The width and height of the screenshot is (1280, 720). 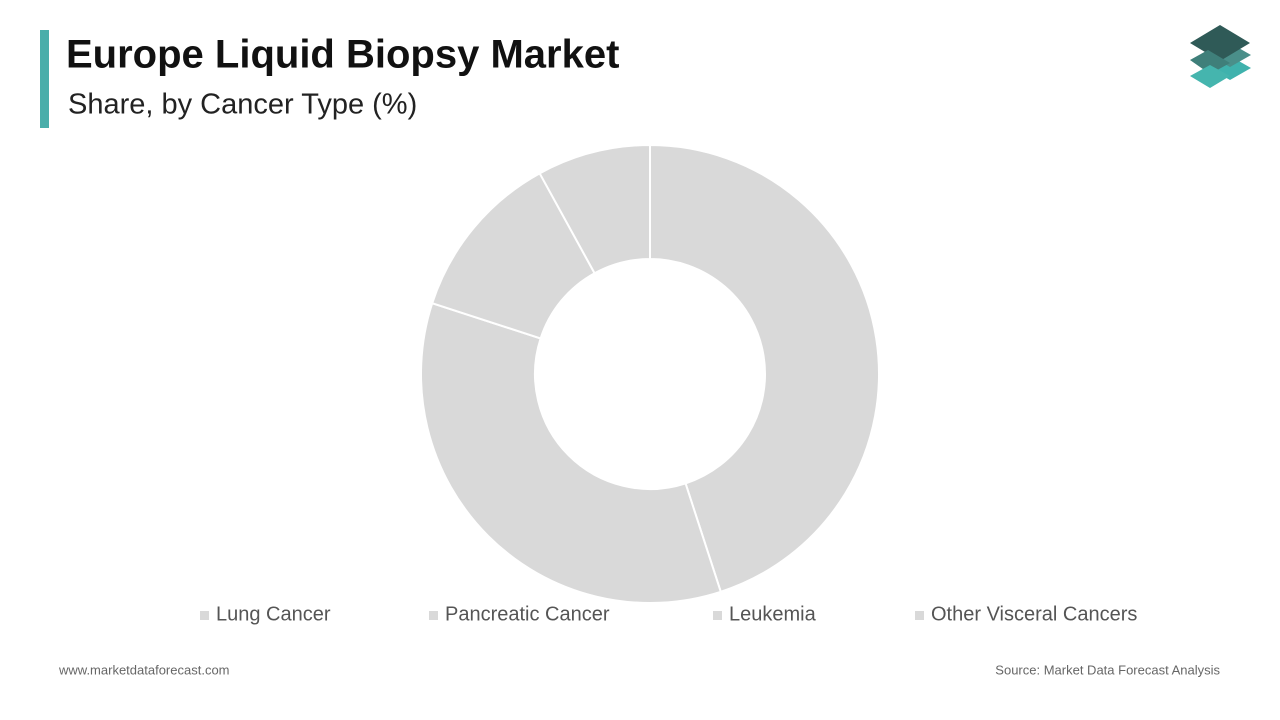 I want to click on chart-subtitle: Share, by Cancer Type (%), so click(x=242, y=105).